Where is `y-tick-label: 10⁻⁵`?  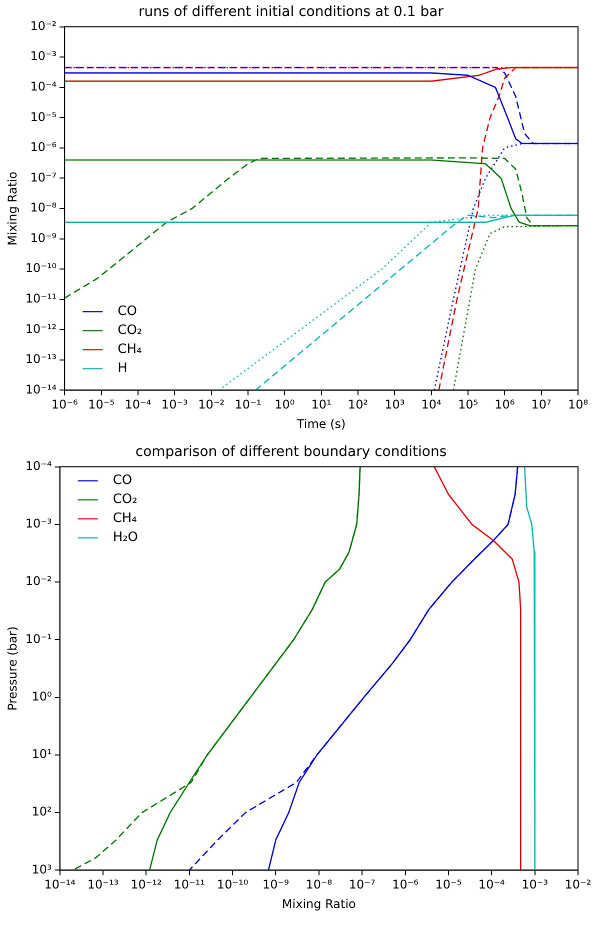
y-tick-label: 10⁻⁵ is located at coordinates (43, 117).